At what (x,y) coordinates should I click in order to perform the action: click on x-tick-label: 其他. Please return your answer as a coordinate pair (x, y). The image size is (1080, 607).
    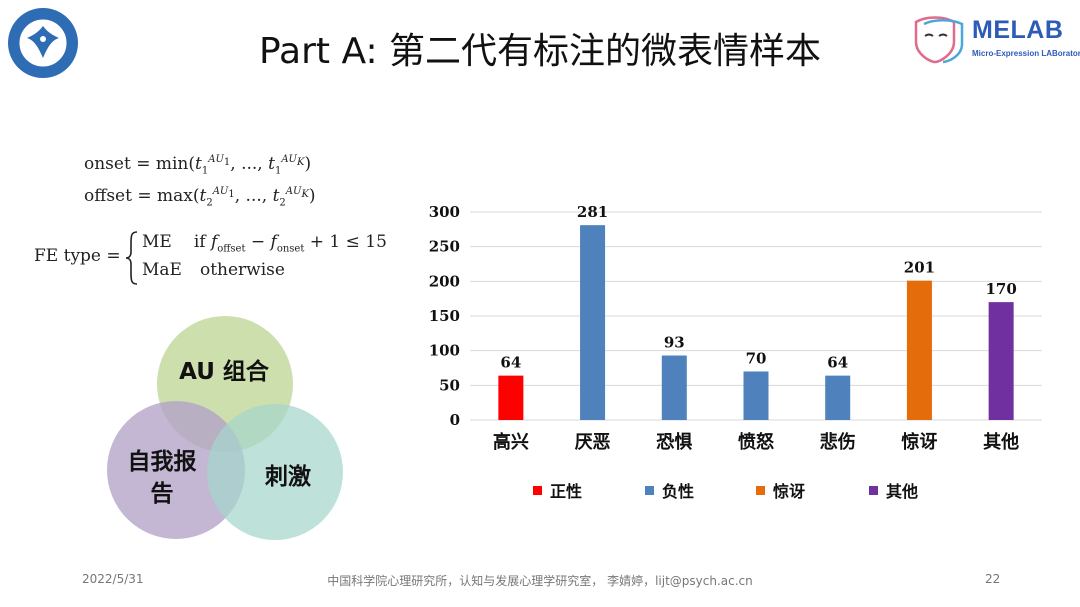
    Looking at the image, I should click on (1001, 442).